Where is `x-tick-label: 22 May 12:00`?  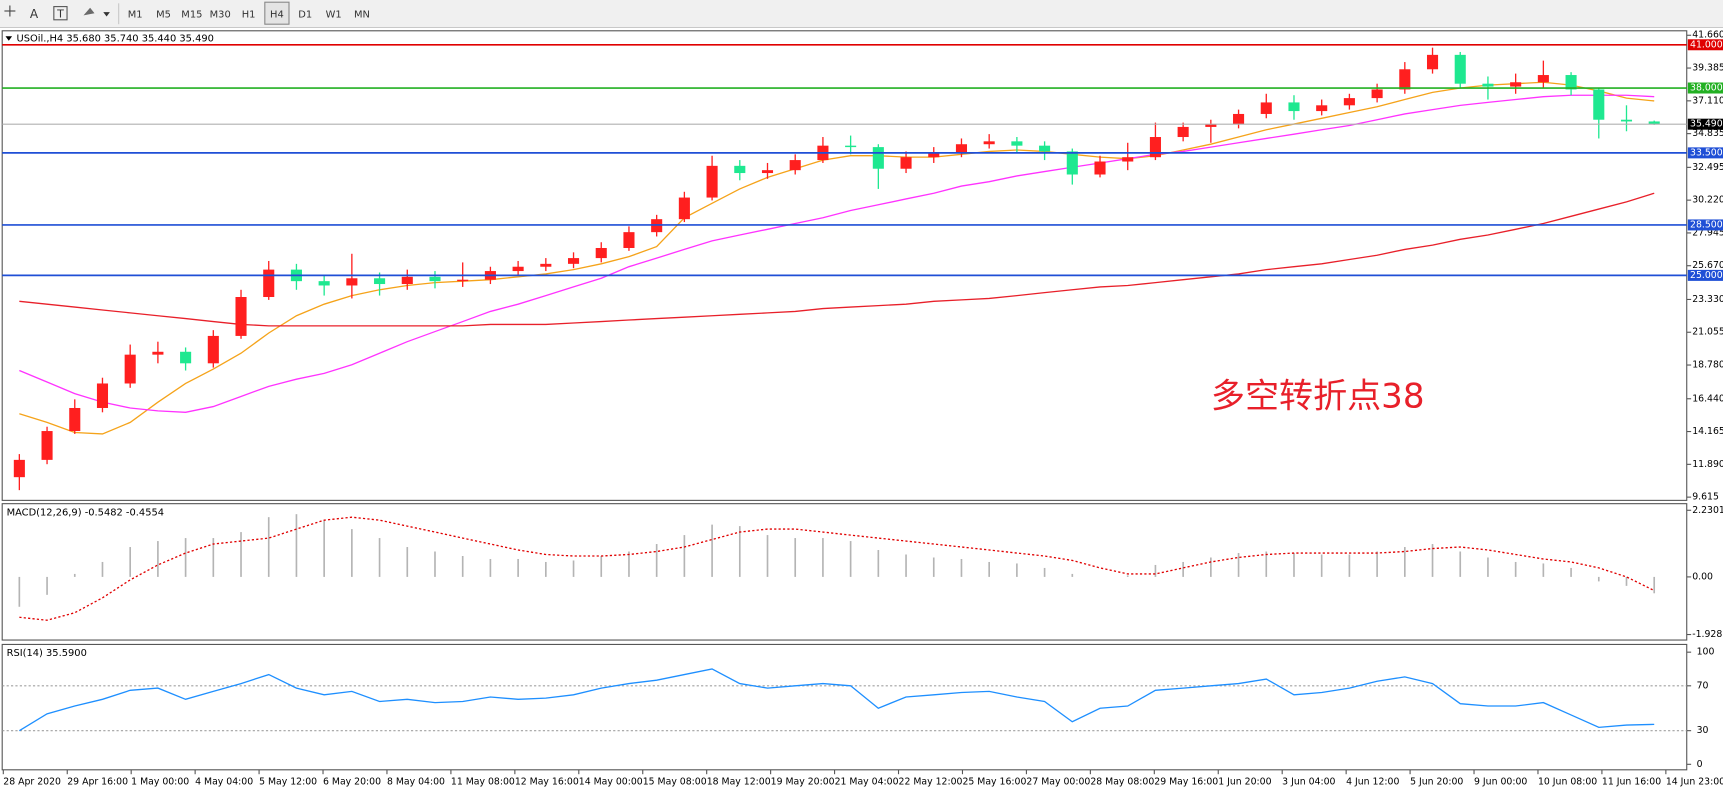
x-tick-label: 22 May 12:00 is located at coordinates (931, 781).